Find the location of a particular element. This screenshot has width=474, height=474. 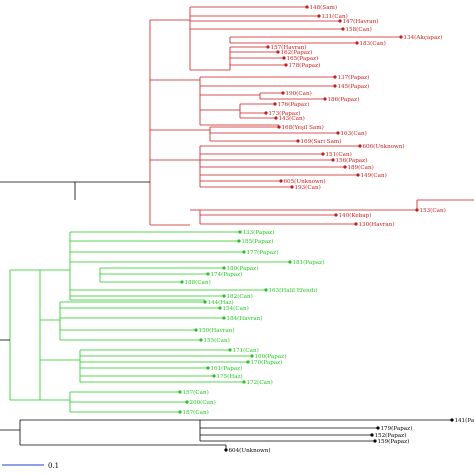

leaf-label: 175(Haz) is located at coordinates (230, 376).